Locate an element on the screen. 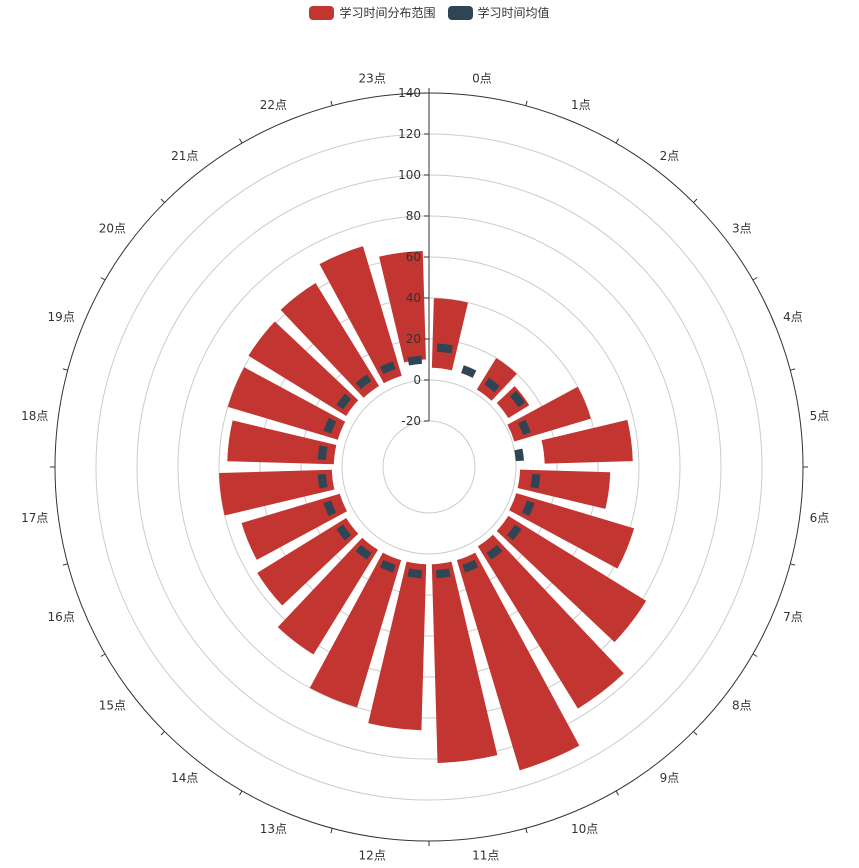  angle-label: 9点 is located at coordinates (670, 778).